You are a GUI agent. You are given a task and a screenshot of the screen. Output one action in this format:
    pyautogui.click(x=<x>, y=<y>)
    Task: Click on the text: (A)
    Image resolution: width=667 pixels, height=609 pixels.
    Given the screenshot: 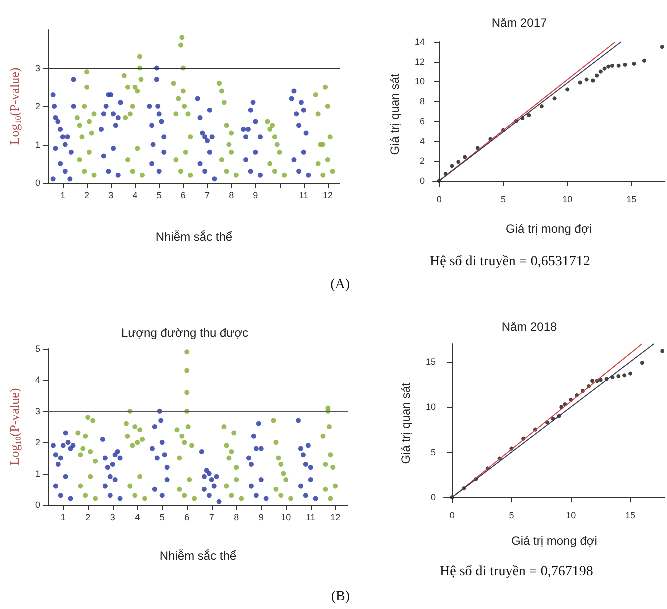 What is the action you would take?
    pyautogui.click(x=340, y=285)
    